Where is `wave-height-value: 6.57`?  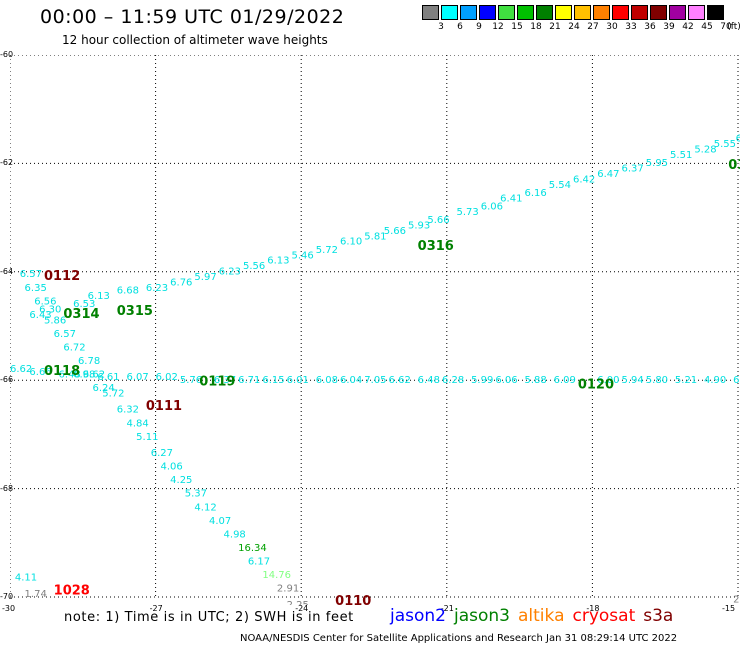 wave-height-value: 6.57 is located at coordinates (31, 274).